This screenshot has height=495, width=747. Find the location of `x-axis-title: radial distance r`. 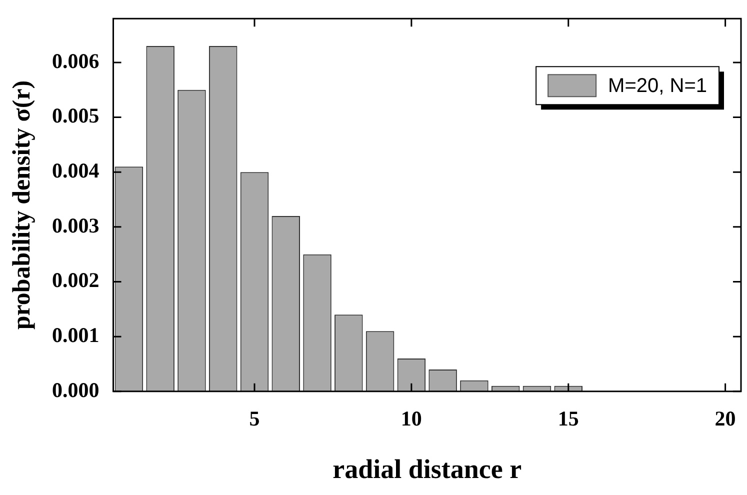

x-axis-title: radial distance r is located at coordinates (427, 469).